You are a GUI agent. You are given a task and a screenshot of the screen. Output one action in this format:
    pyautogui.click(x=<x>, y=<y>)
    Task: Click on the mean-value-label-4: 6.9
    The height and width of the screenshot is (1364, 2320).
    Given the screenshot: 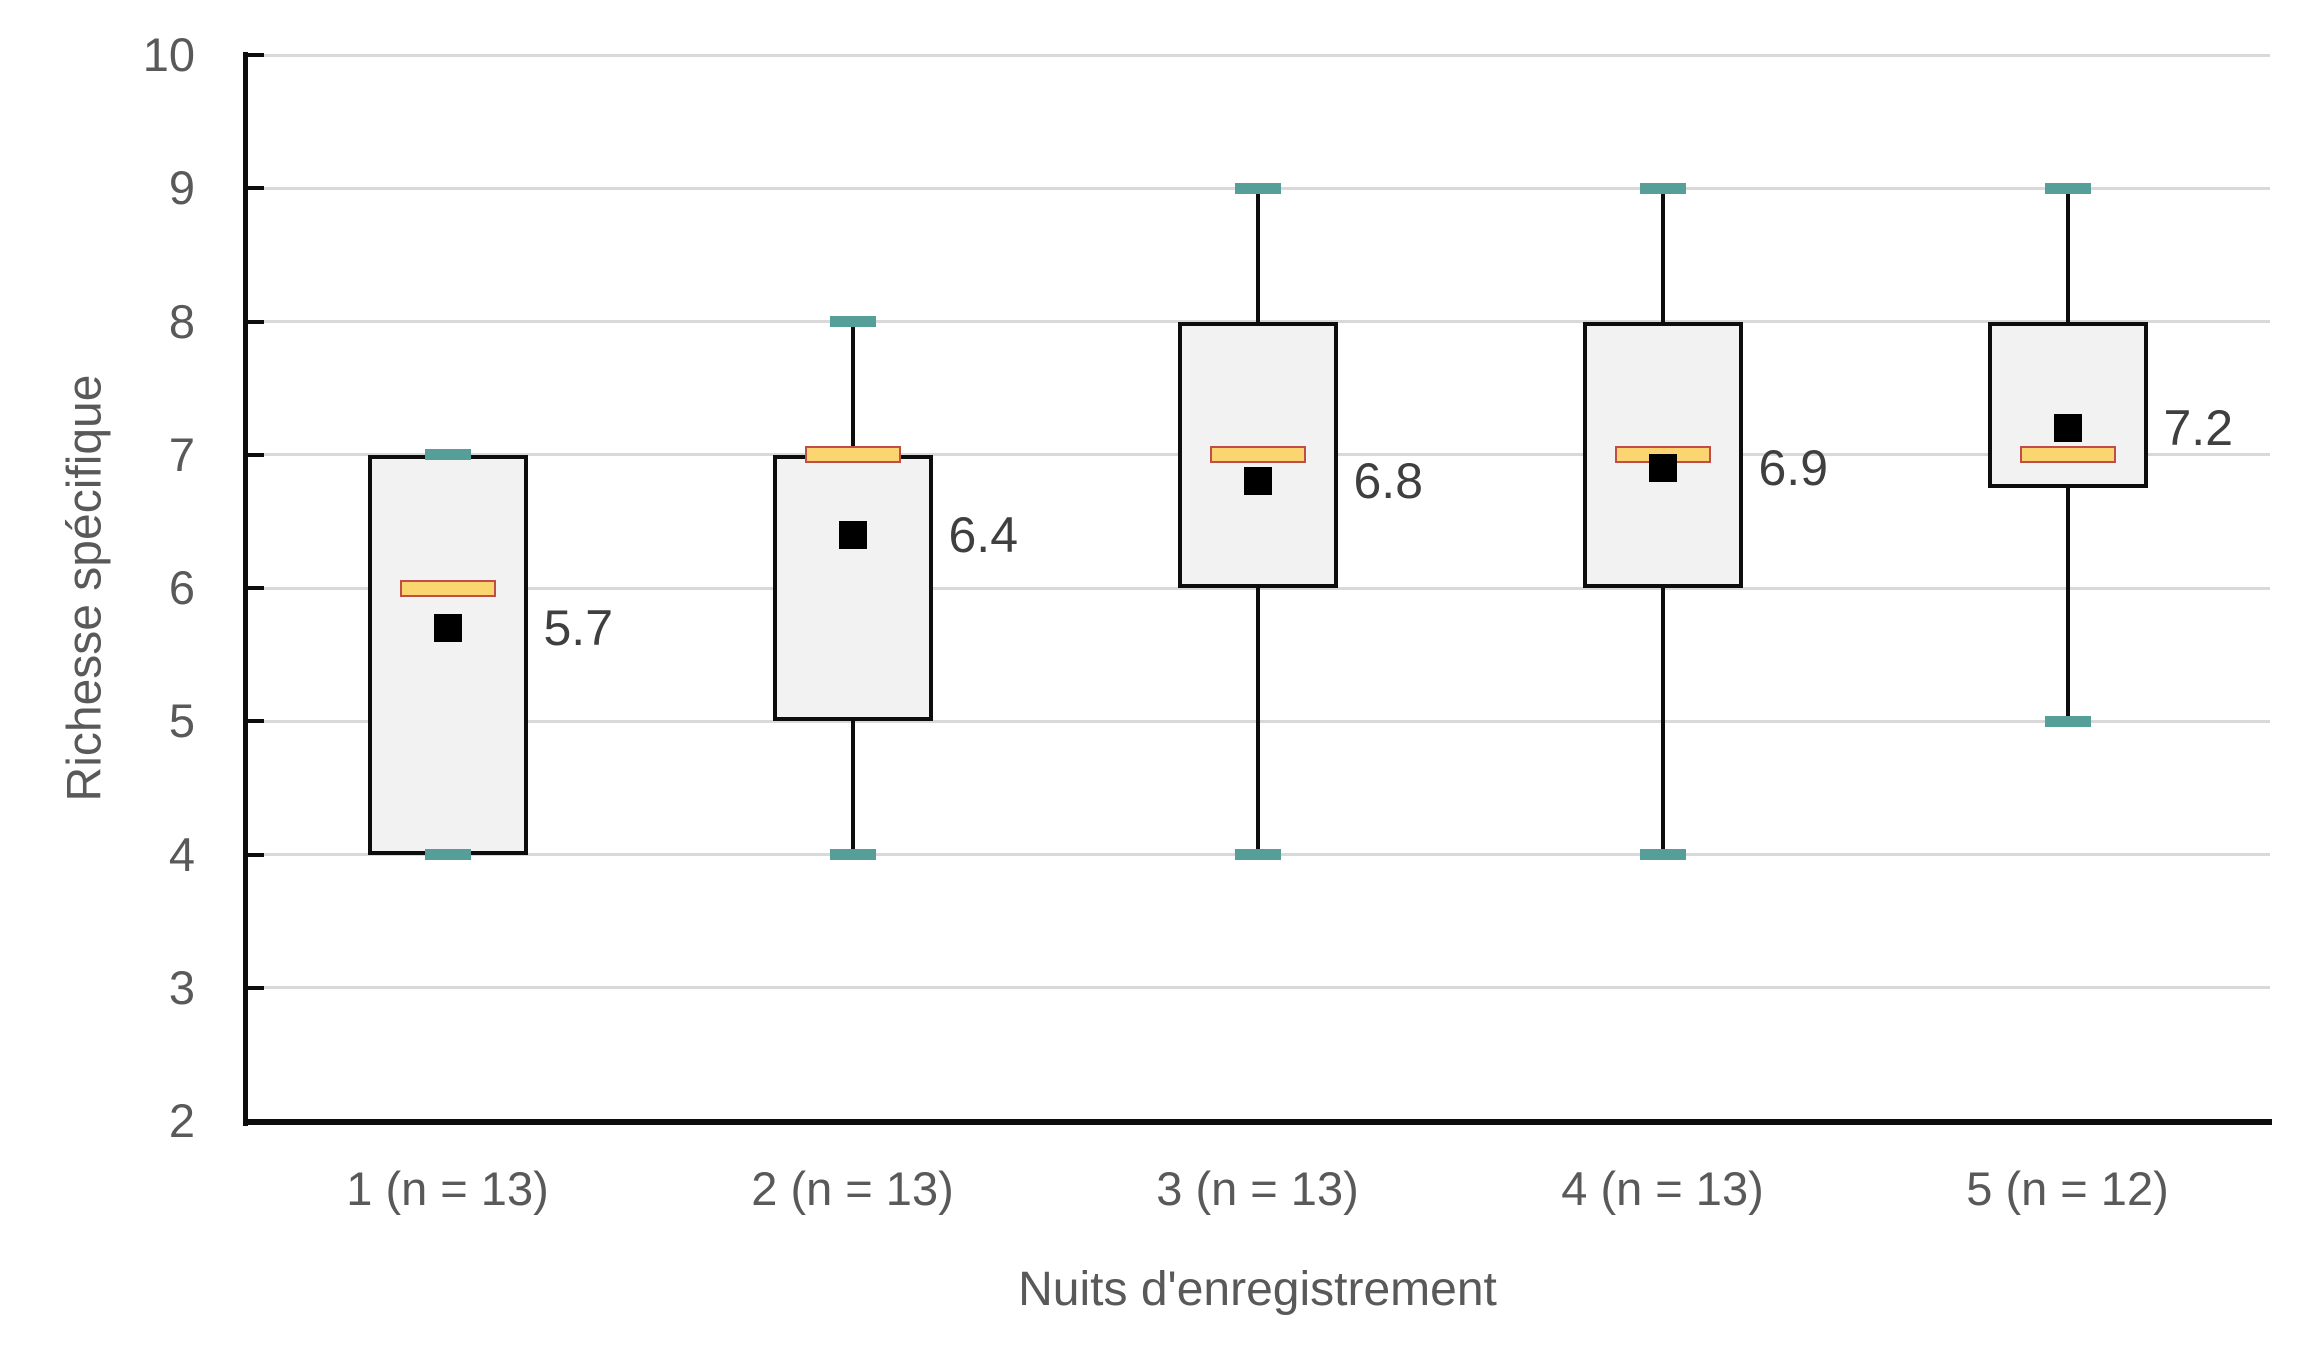 What is the action you would take?
    pyautogui.click(x=1793, y=468)
    